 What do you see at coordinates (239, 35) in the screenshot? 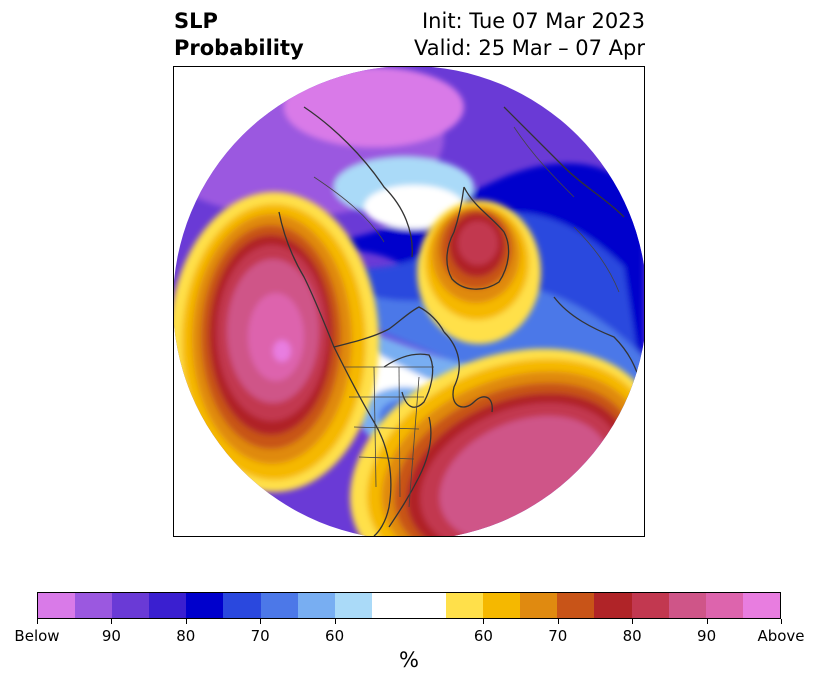
I see `title-left: SLP Probability` at bounding box center [239, 35].